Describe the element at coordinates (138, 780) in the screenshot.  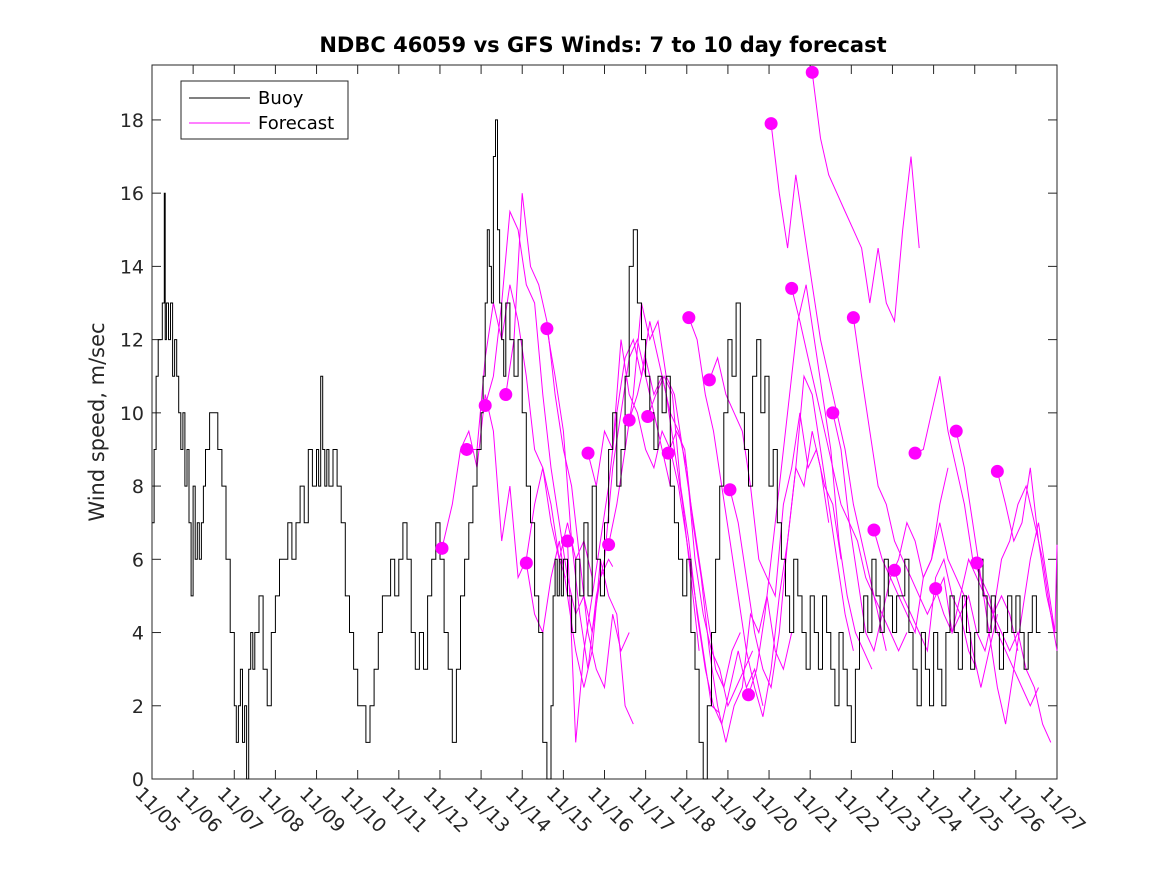
I see `y-tick-label: 0` at that location.